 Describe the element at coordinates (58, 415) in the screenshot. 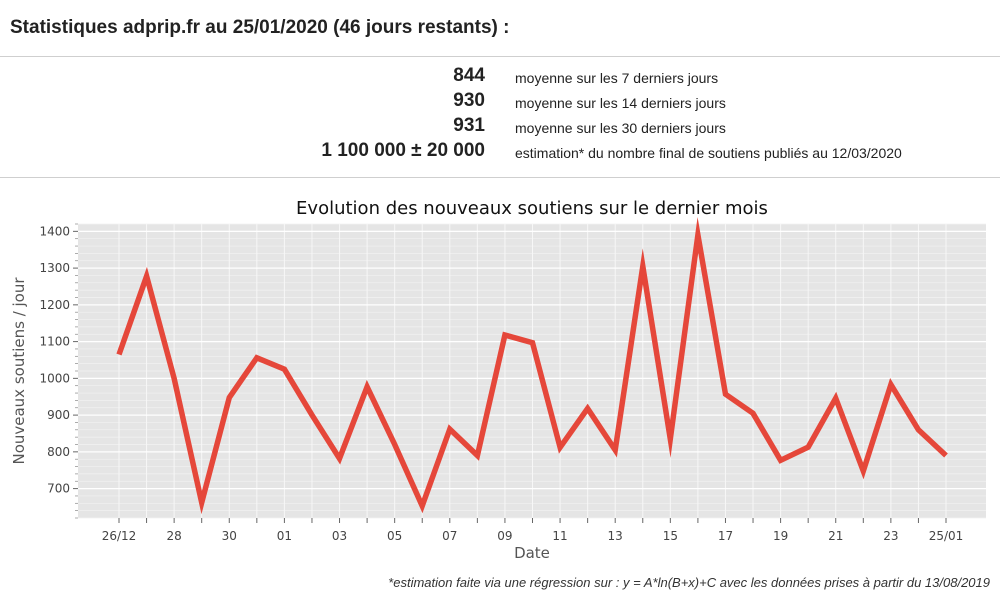

I see `y-tick-label: 900` at that location.